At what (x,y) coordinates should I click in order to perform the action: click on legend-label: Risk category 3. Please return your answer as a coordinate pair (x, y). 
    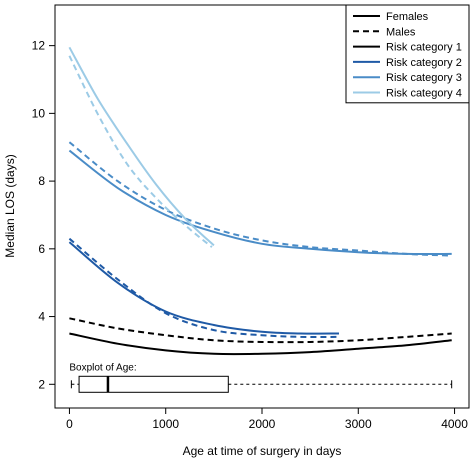
    Looking at the image, I should click on (424, 78).